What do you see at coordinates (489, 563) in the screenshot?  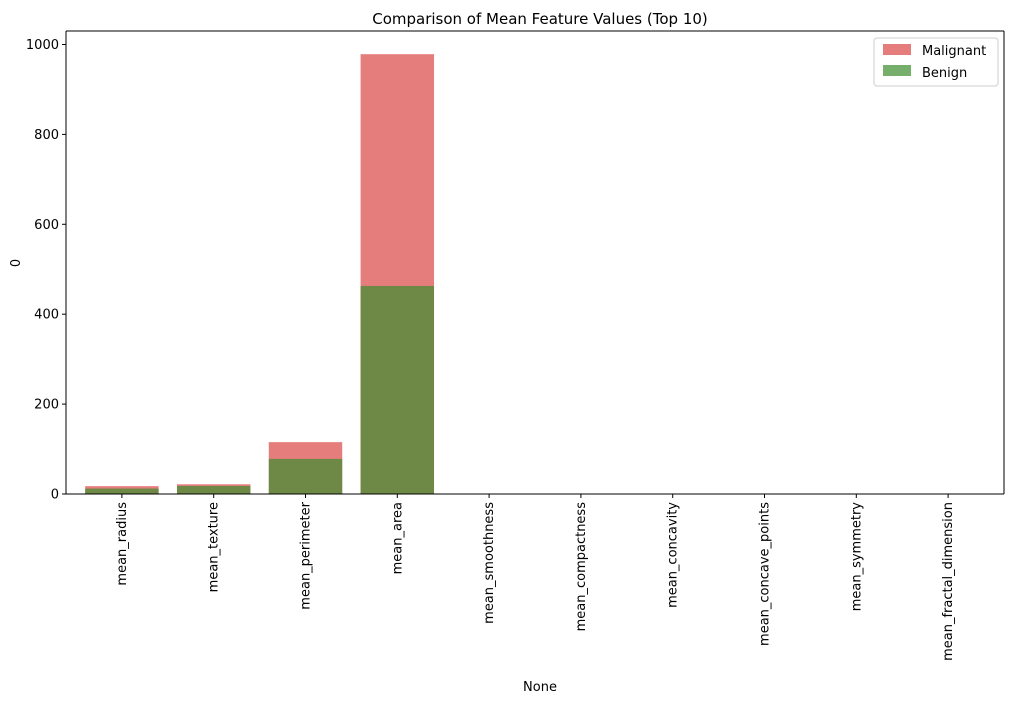 I see `x-tick-label: mean_smoothness` at bounding box center [489, 563].